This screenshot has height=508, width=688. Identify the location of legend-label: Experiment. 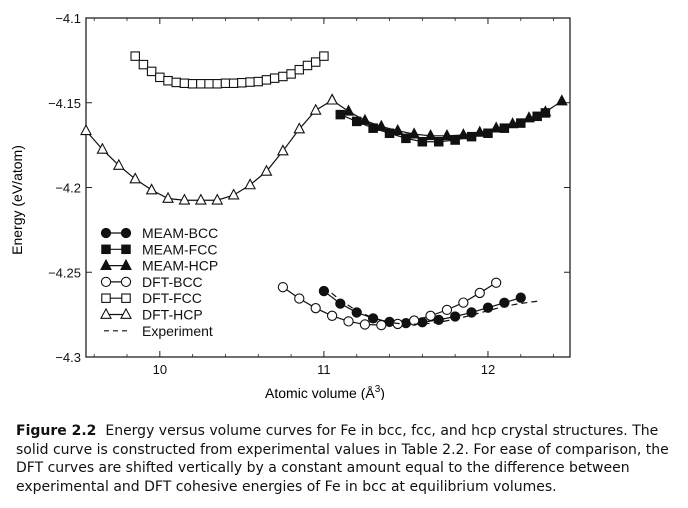
(177, 331).